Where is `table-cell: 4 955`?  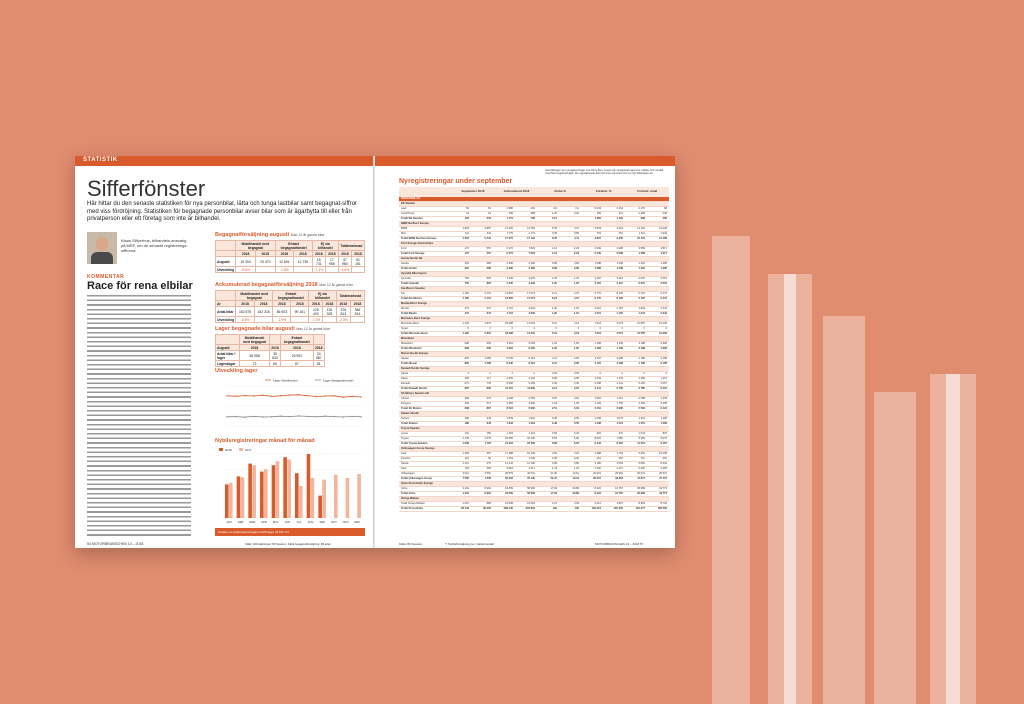
table-cell: 4 955 is located at coordinates (510, 403).